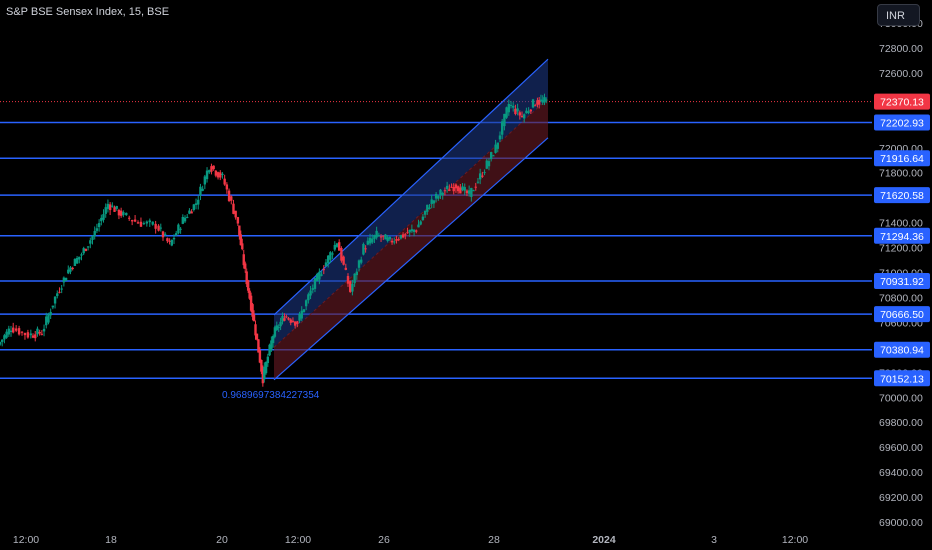 This screenshot has height=550, width=932. What do you see at coordinates (411, 259) in the screenshot?
I see `channel-lower-line` at bounding box center [411, 259].